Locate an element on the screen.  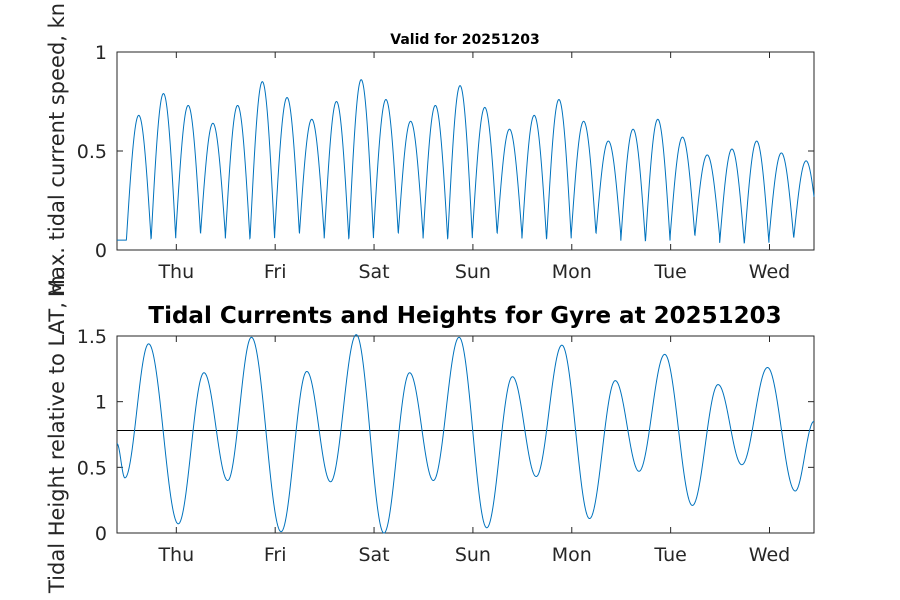
current-y-axis-label: Max. tidal current speed, kn is located at coordinates (57, 150).